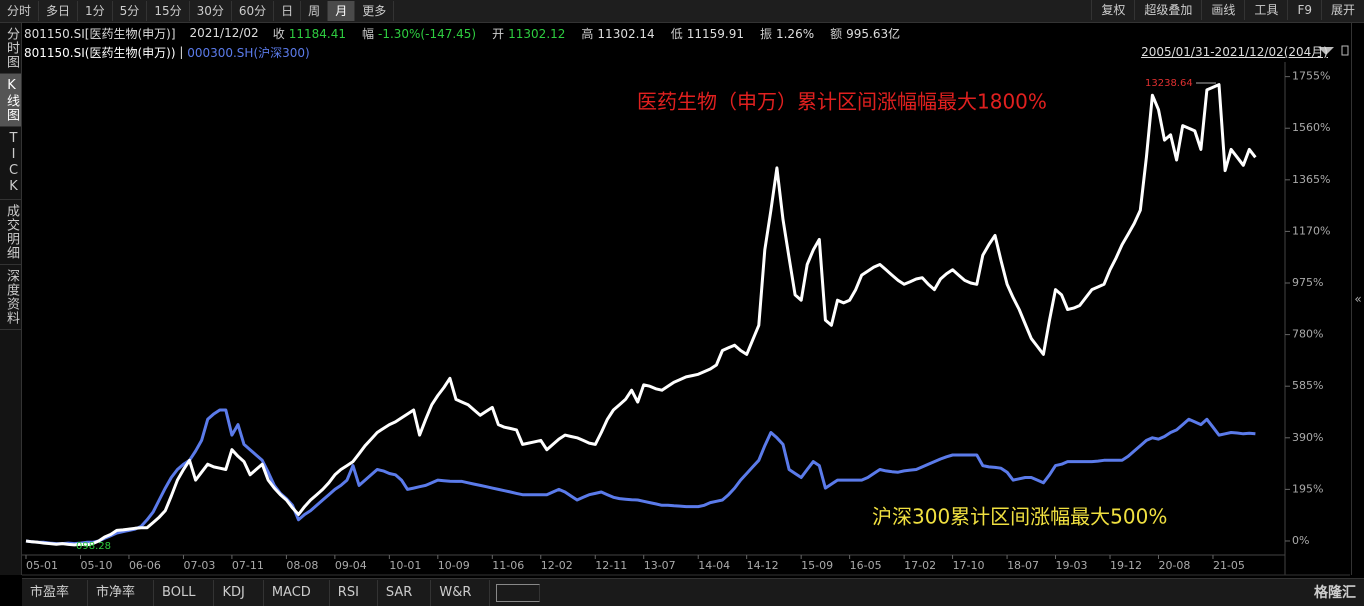  What do you see at coordinates (1265, 10) in the screenshot?
I see `tool-tab: 工具` at bounding box center [1265, 10].